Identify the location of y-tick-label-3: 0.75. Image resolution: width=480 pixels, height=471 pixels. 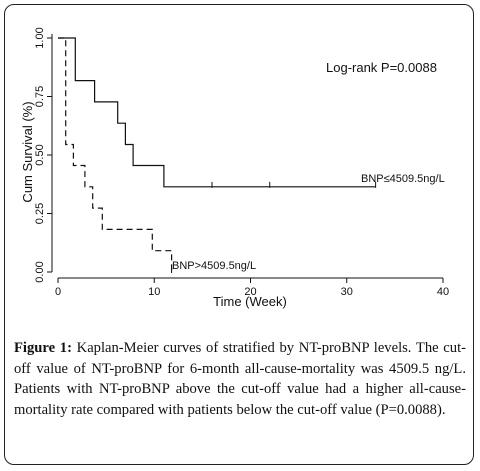
(40, 96).